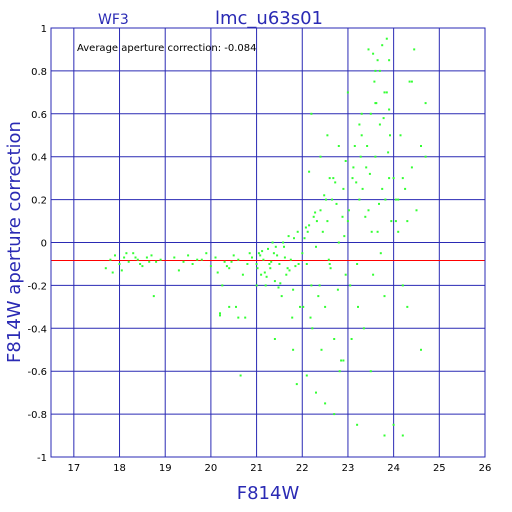 The height and width of the screenshot is (512, 512). Describe the element at coordinates (37, 244) in the screenshot. I see `y-tick-labels: 1 0.8 0.6 0.4 0.2 0 -0.2 -0.4 -0.6 -0.8 -1` at that location.